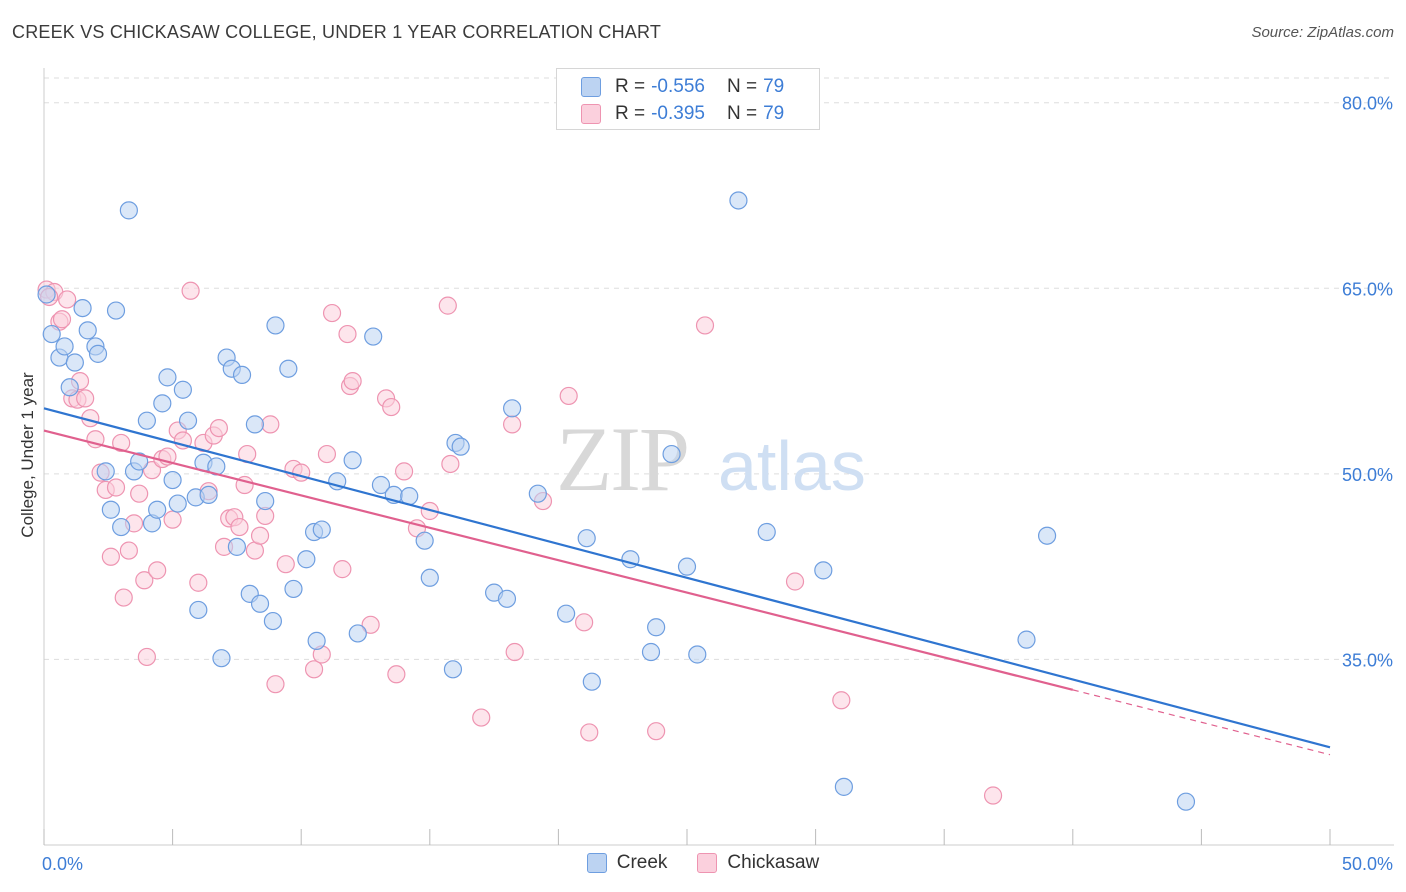  Describe the element at coordinates (1322, 32) in the screenshot. I see `source-credit: Source: ZipAtlas.com` at that location.